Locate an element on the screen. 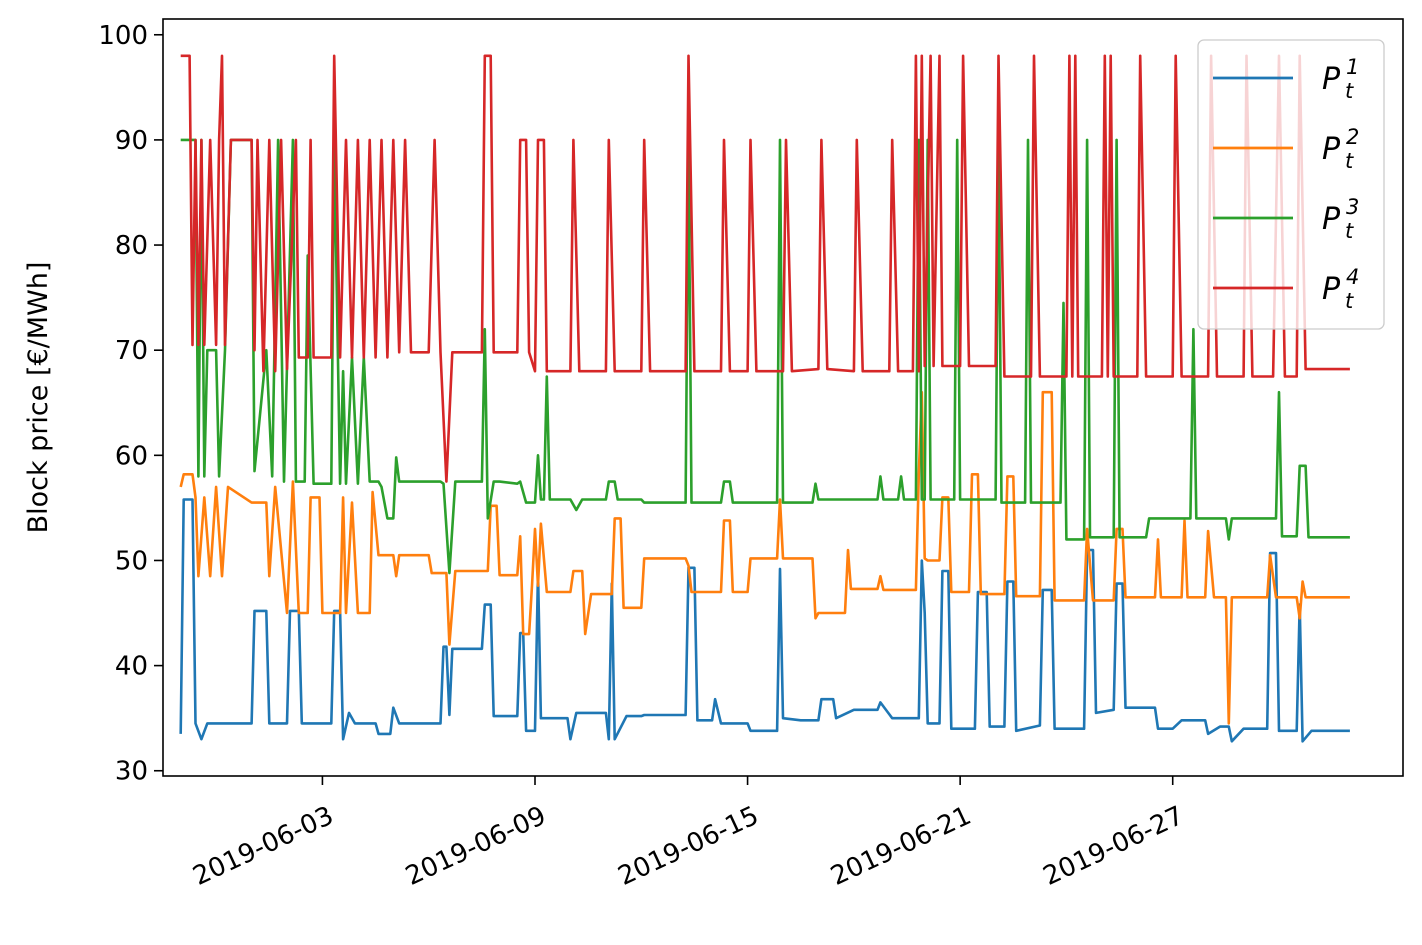 The height and width of the screenshot is (945, 1422). legend-label-4: P is located at coordinates (1331, 289).